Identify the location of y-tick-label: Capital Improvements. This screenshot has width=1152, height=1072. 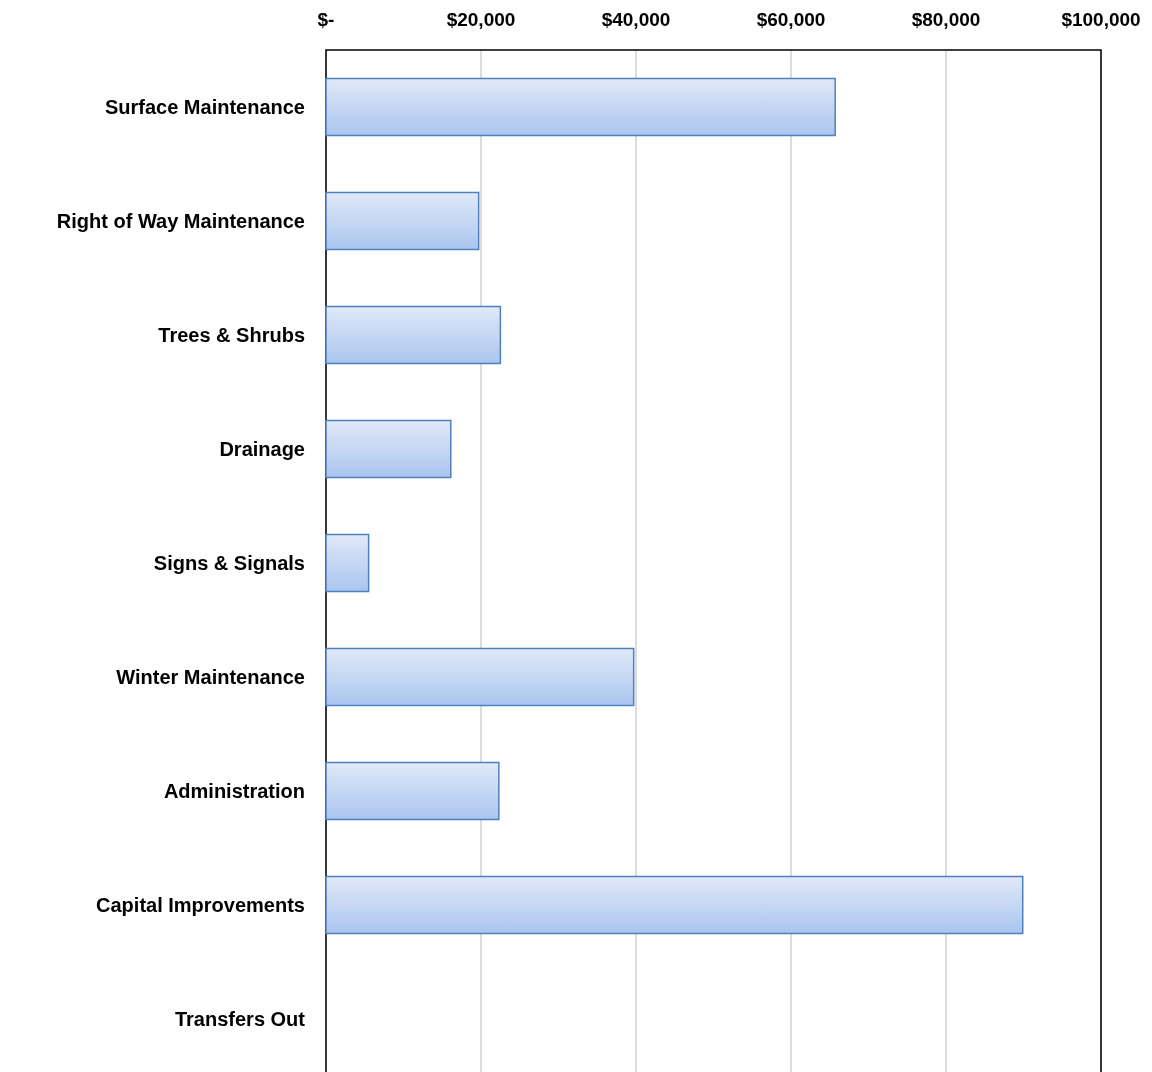
(200, 905).